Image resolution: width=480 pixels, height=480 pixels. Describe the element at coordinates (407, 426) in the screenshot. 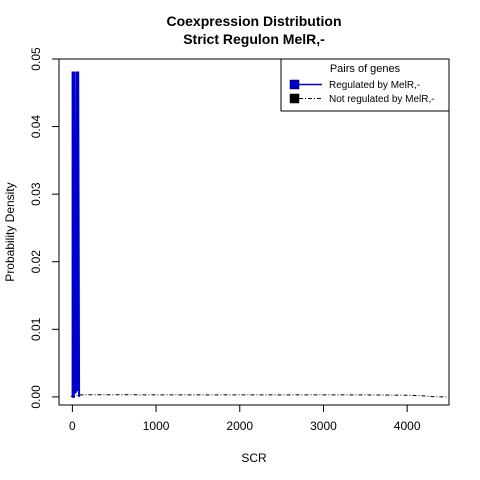

I see `x-tick-label: 4000` at that location.